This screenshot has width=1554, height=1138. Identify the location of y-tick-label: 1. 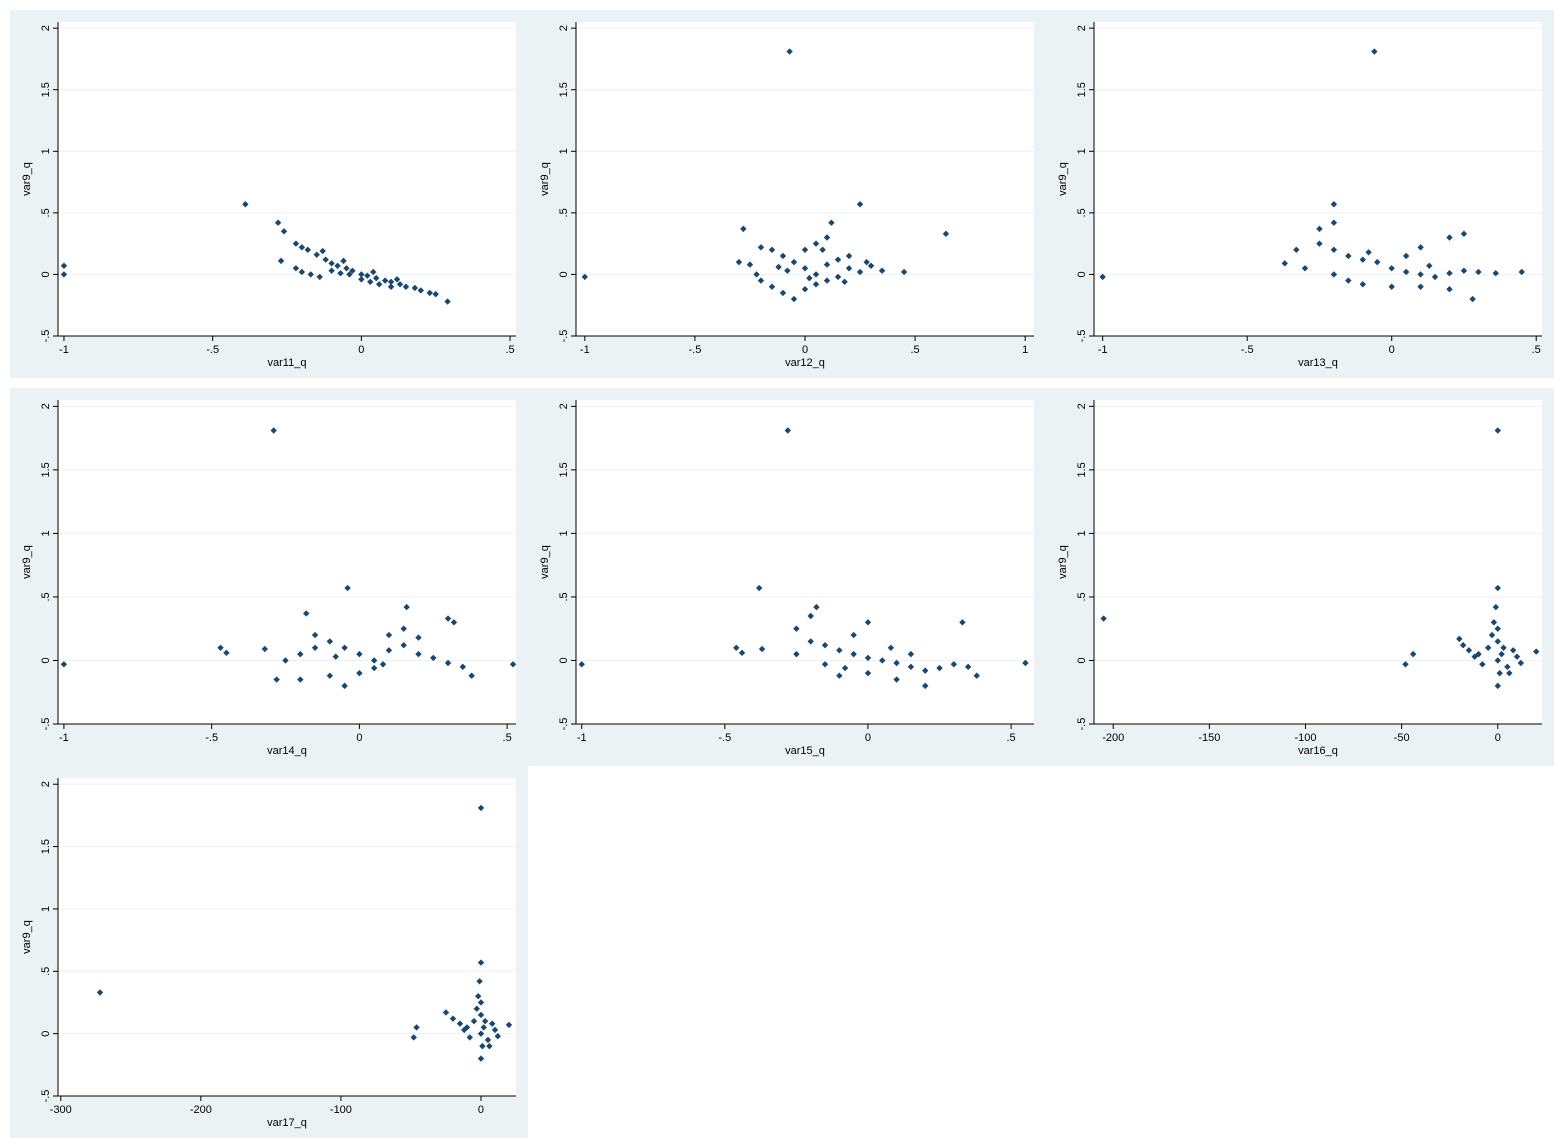
(564, 151).